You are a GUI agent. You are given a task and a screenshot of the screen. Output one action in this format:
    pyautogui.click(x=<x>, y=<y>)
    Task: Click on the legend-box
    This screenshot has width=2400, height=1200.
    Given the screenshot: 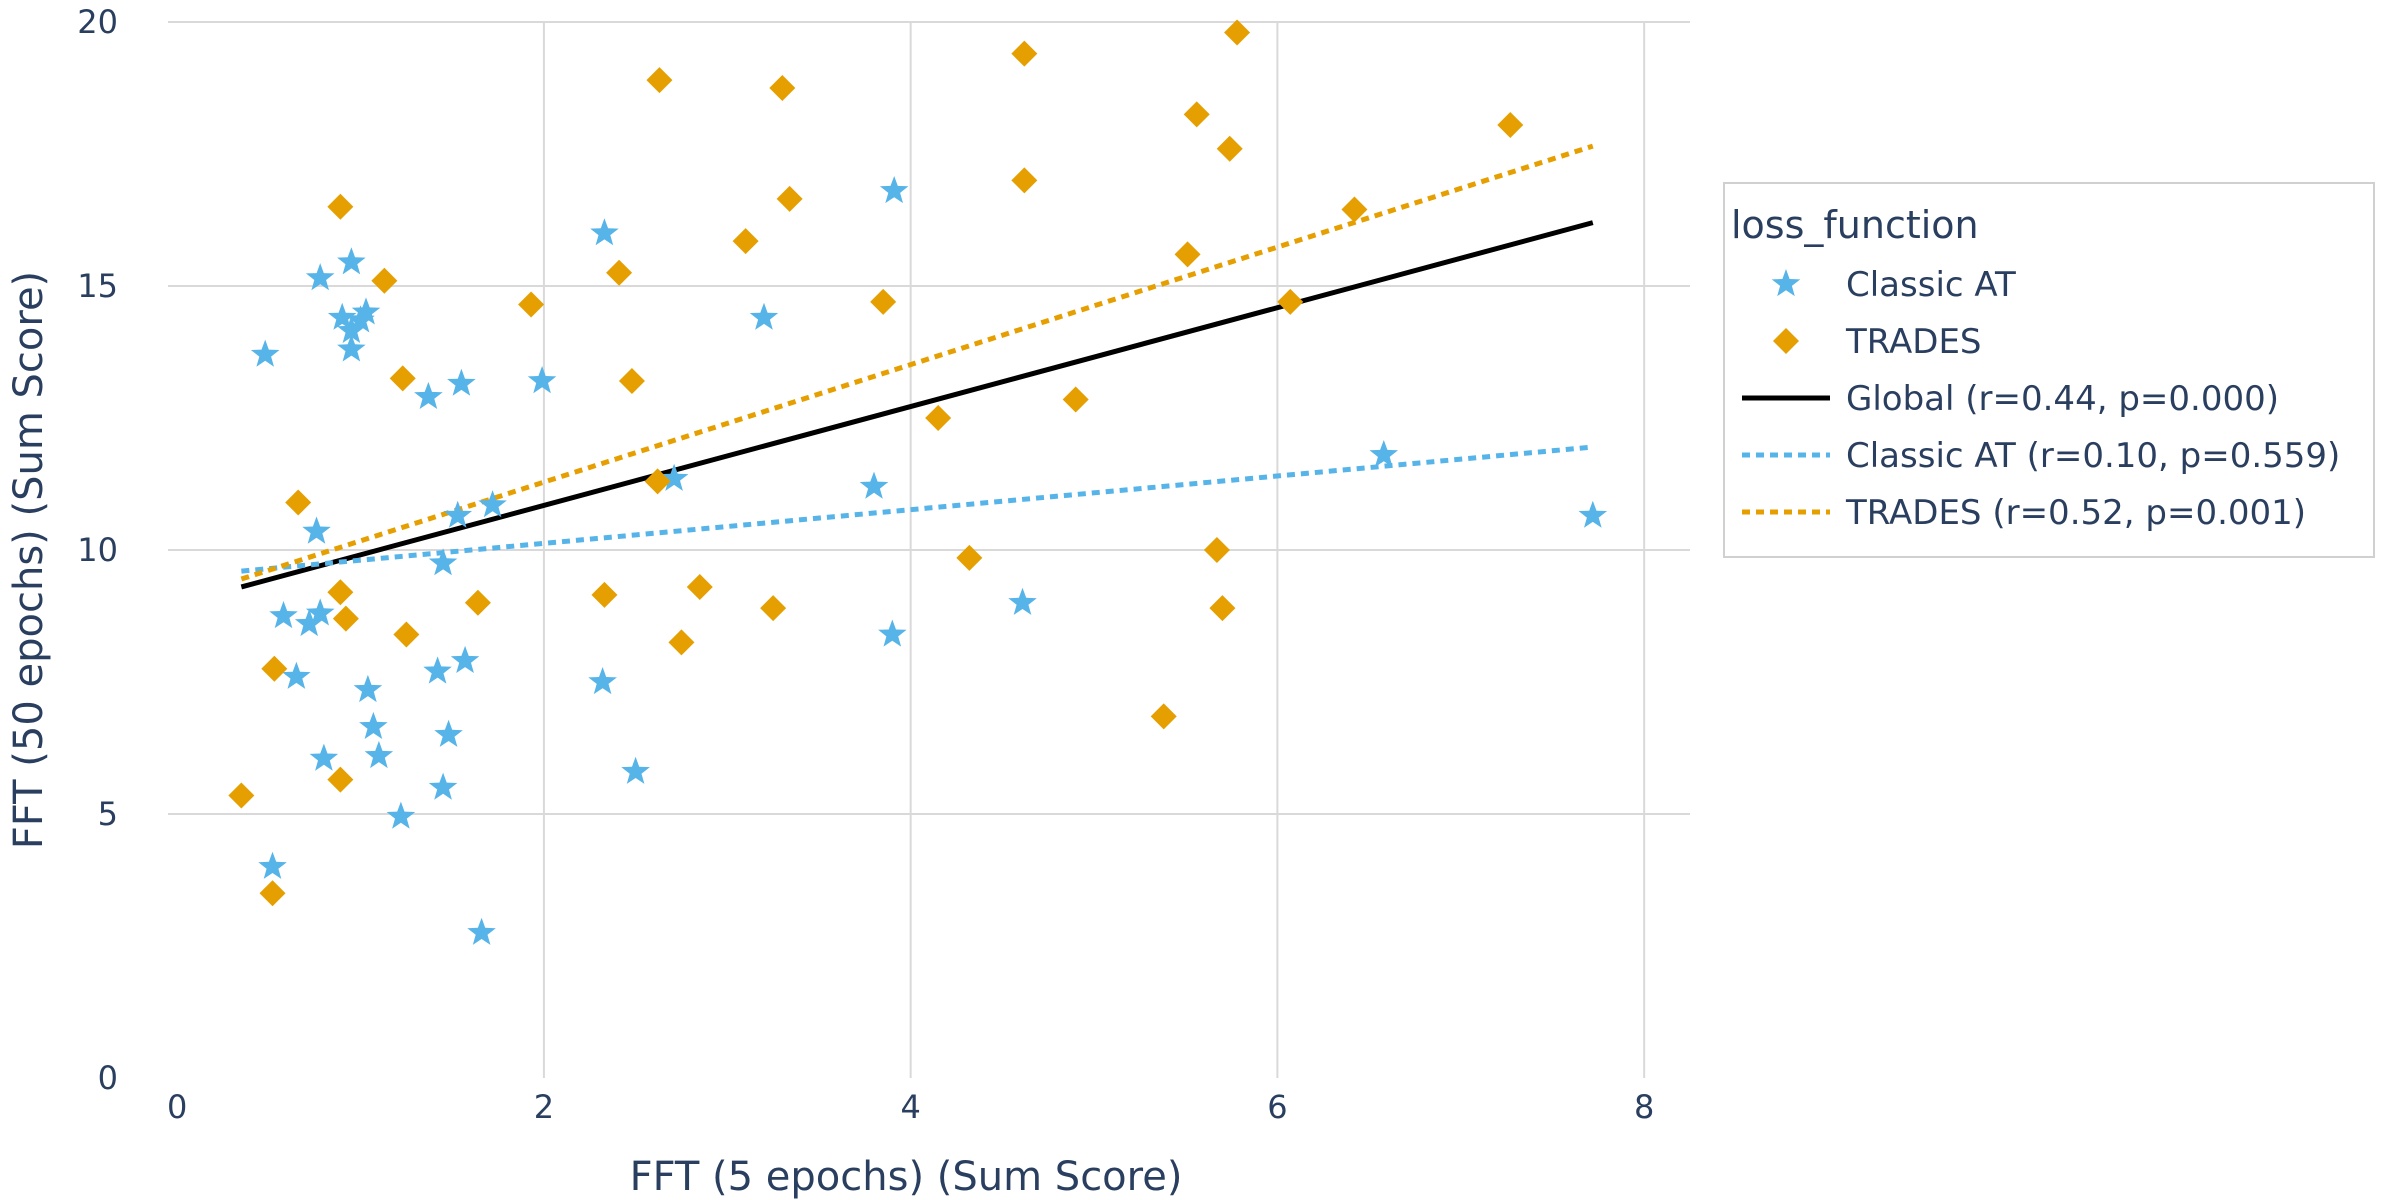 What is the action you would take?
    pyautogui.click(x=2049, y=370)
    